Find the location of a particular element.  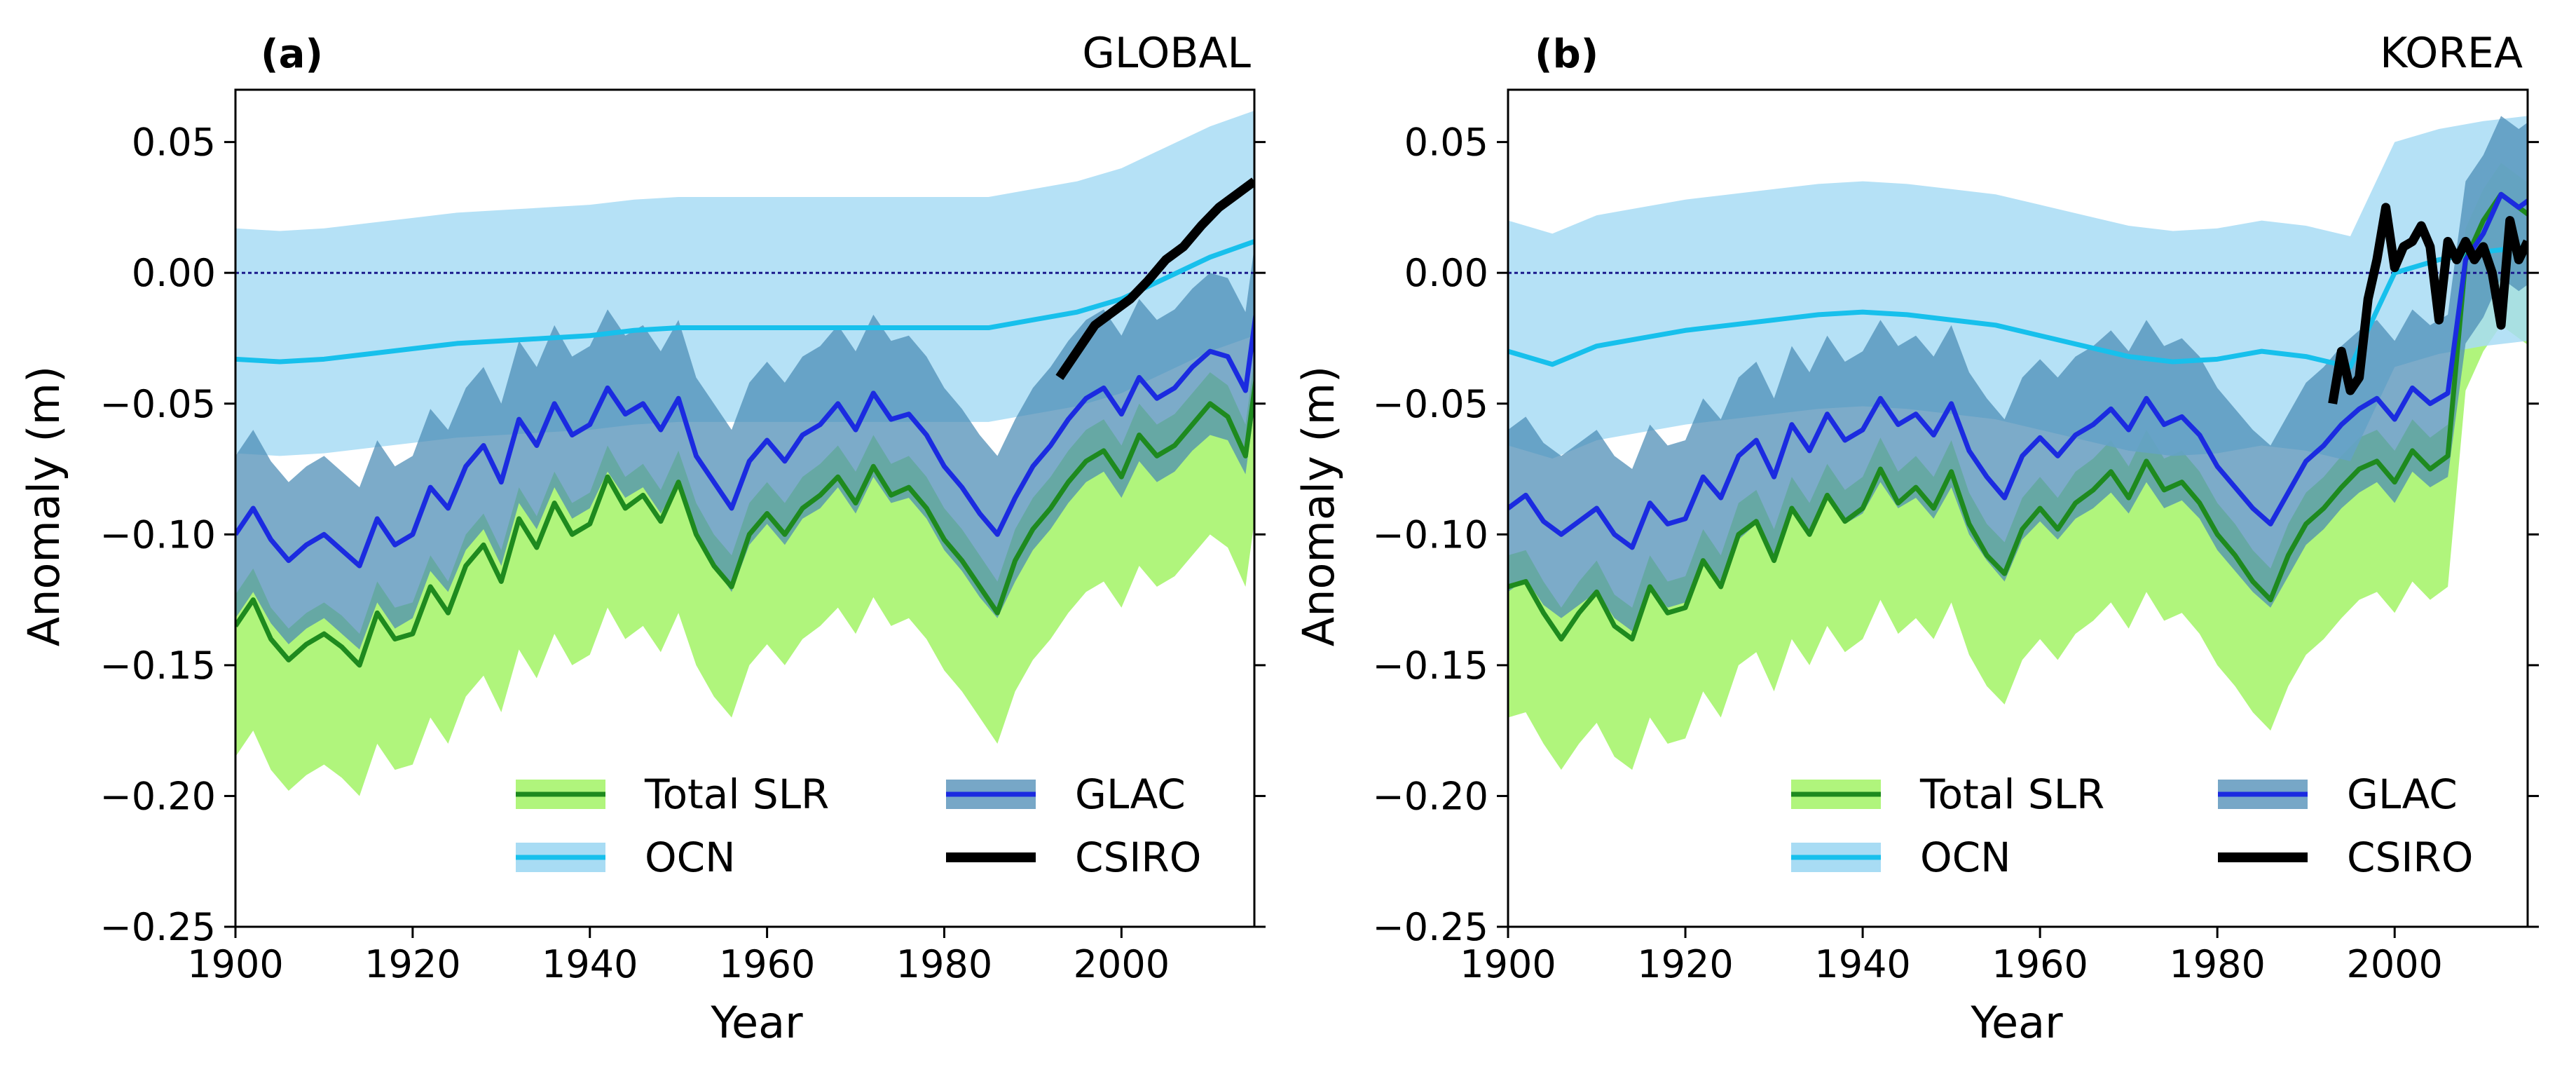

y-axis-label-b: Anomaly (m) is located at coordinates (1319, 506).